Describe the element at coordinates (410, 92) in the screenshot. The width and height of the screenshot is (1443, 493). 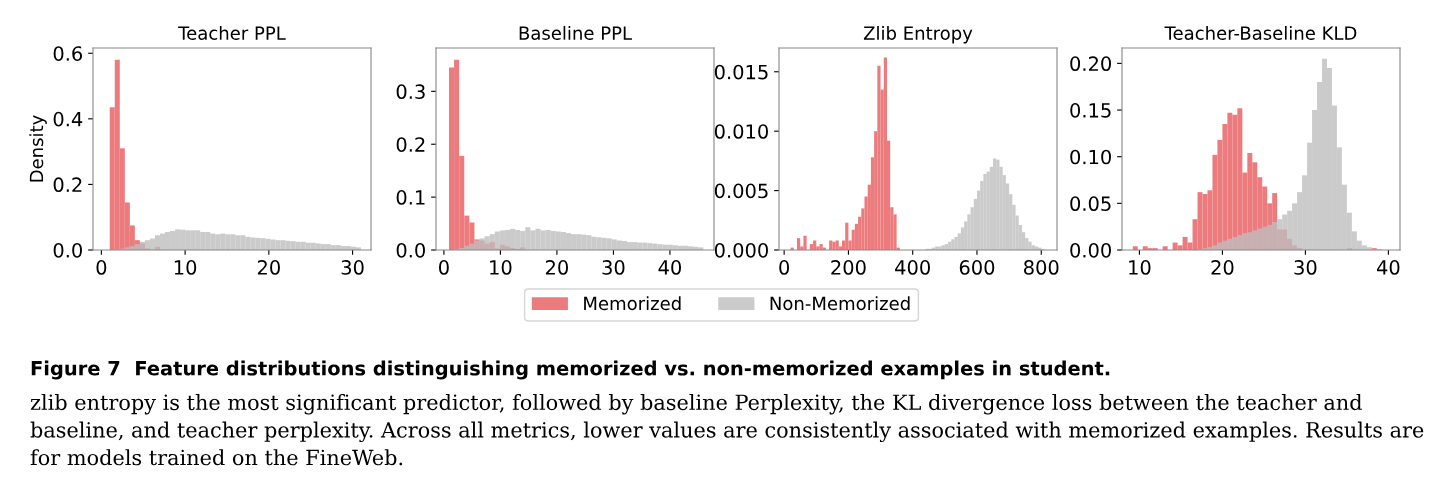
I see `y-tick-label: 0.3` at that location.